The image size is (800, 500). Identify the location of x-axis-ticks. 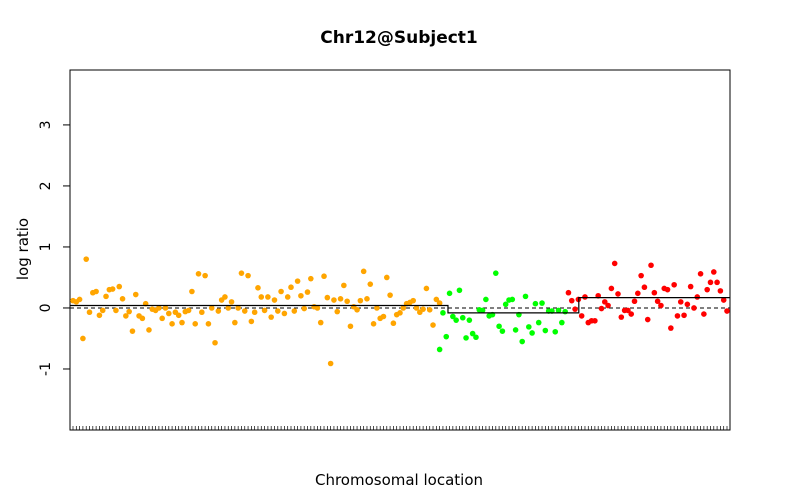
(400, 428).